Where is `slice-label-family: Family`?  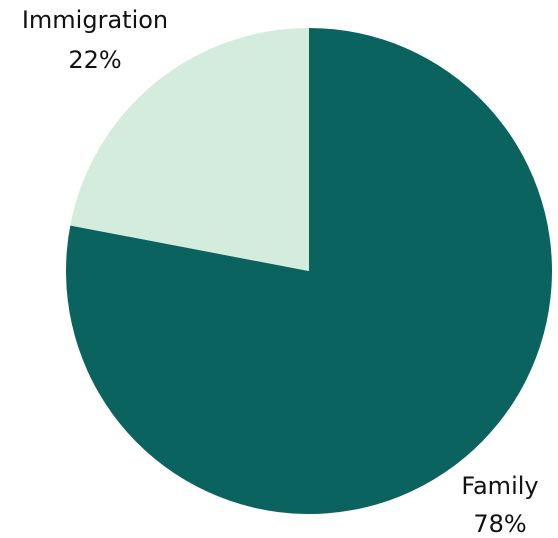
slice-label-family: Family is located at coordinates (499, 486).